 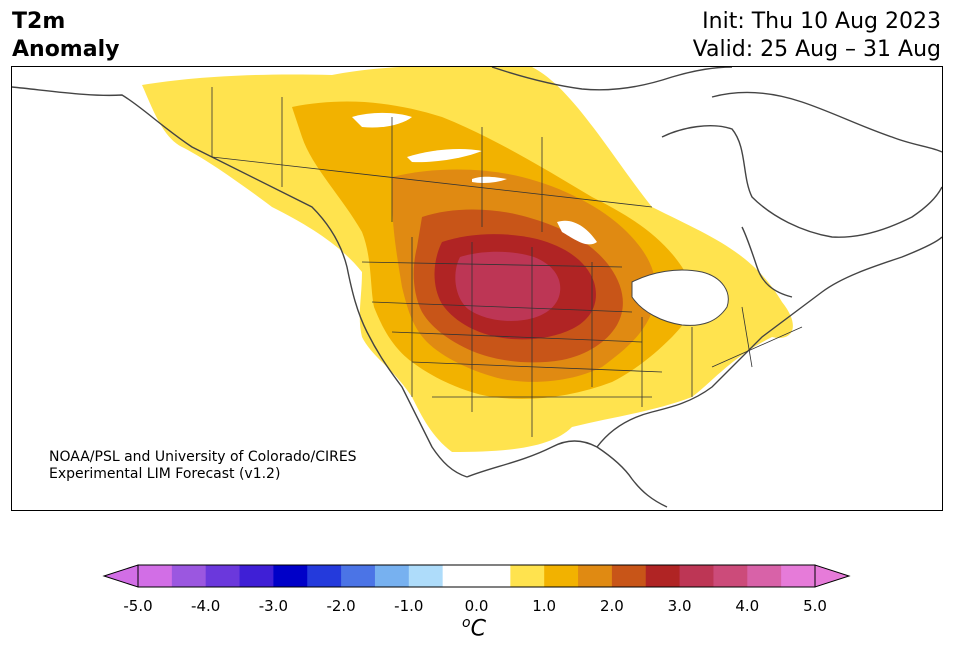 What do you see at coordinates (816, 49) in the screenshot?
I see `valid-range: Valid: 25 Aug – 31 Aug` at bounding box center [816, 49].